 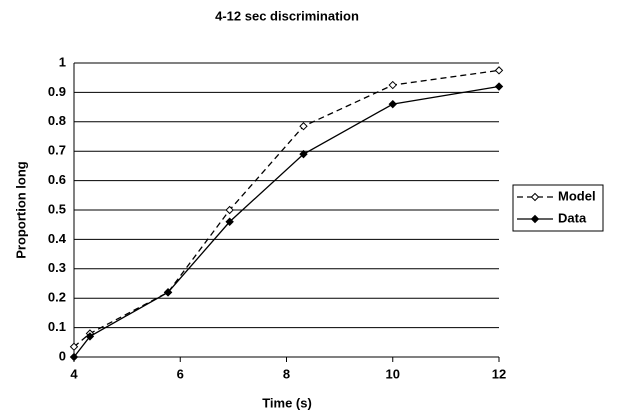 What do you see at coordinates (286, 373) in the screenshot?
I see `x-tick-label: 8` at bounding box center [286, 373].